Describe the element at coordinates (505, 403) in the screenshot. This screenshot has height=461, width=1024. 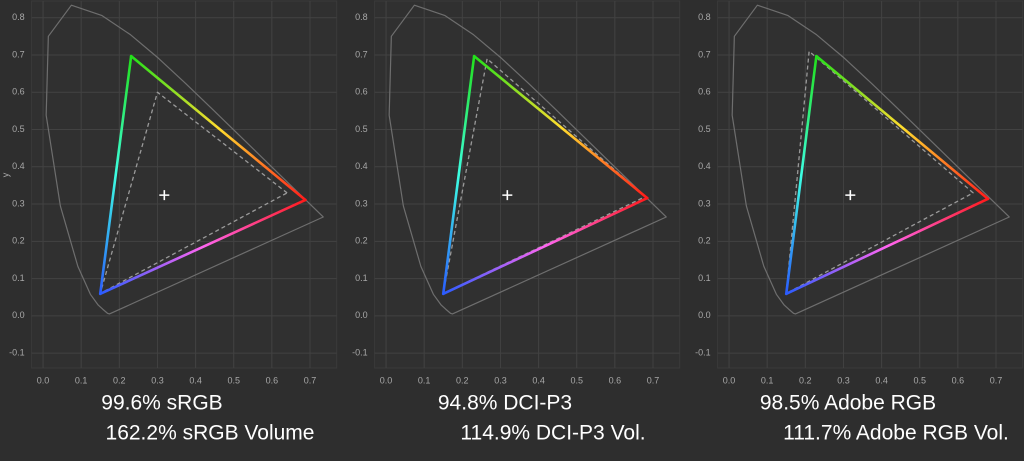
I see `coverage-label: 94.8% DCI-P3` at that location.